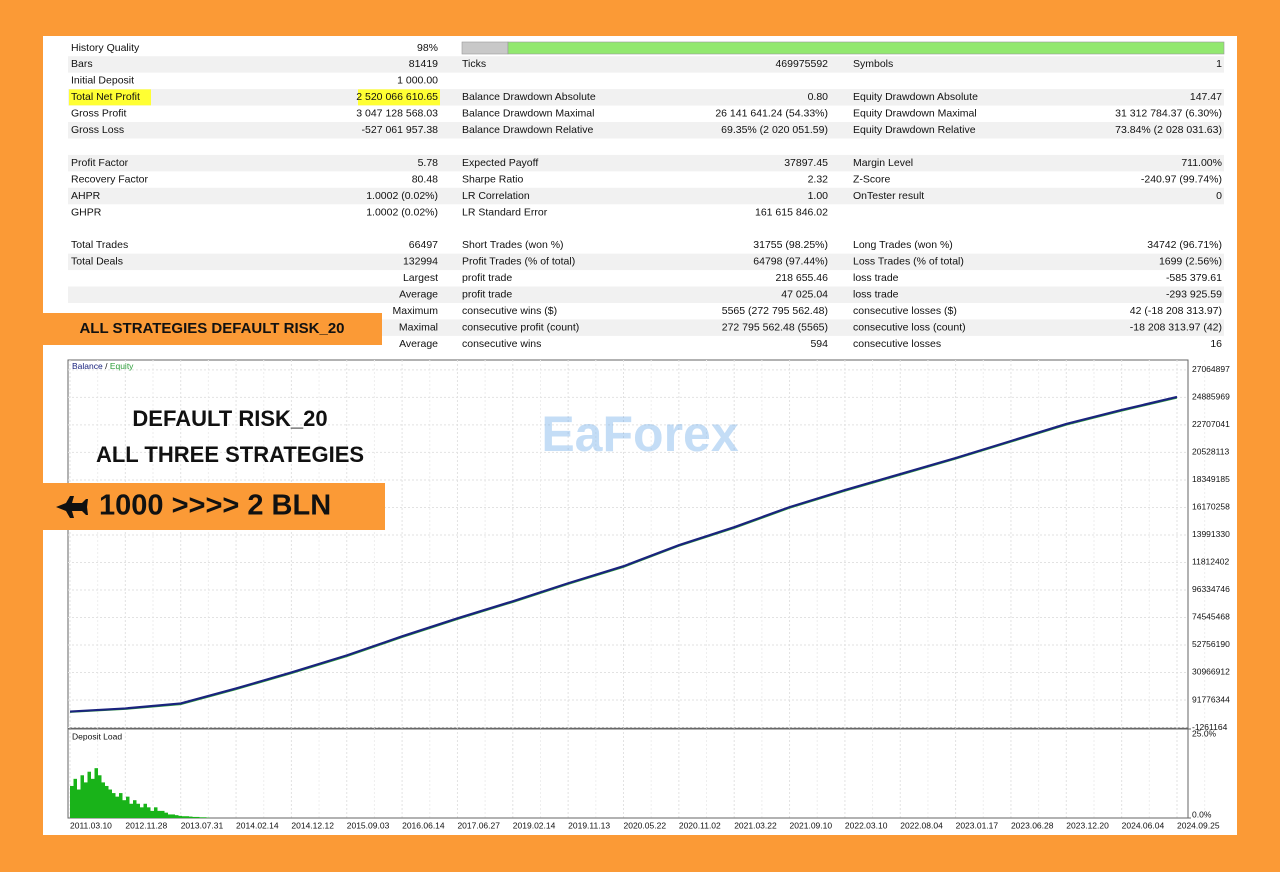 The width and height of the screenshot is (1280, 872). Describe the element at coordinates (866, 48) in the screenshot. I see `quality-bar-green` at that location.